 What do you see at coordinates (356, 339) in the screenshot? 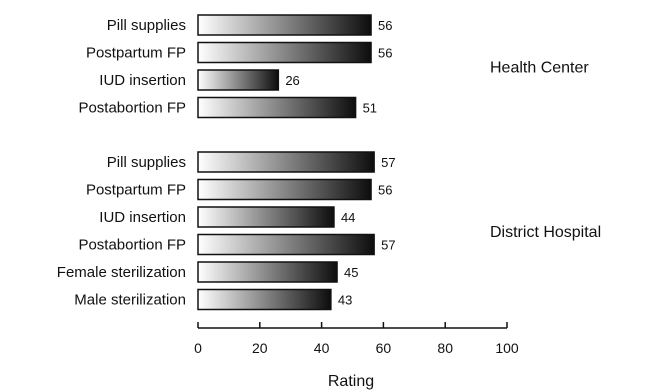
I see `x-axis: 0 20 40 60 80 100` at bounding box center [356, 339].